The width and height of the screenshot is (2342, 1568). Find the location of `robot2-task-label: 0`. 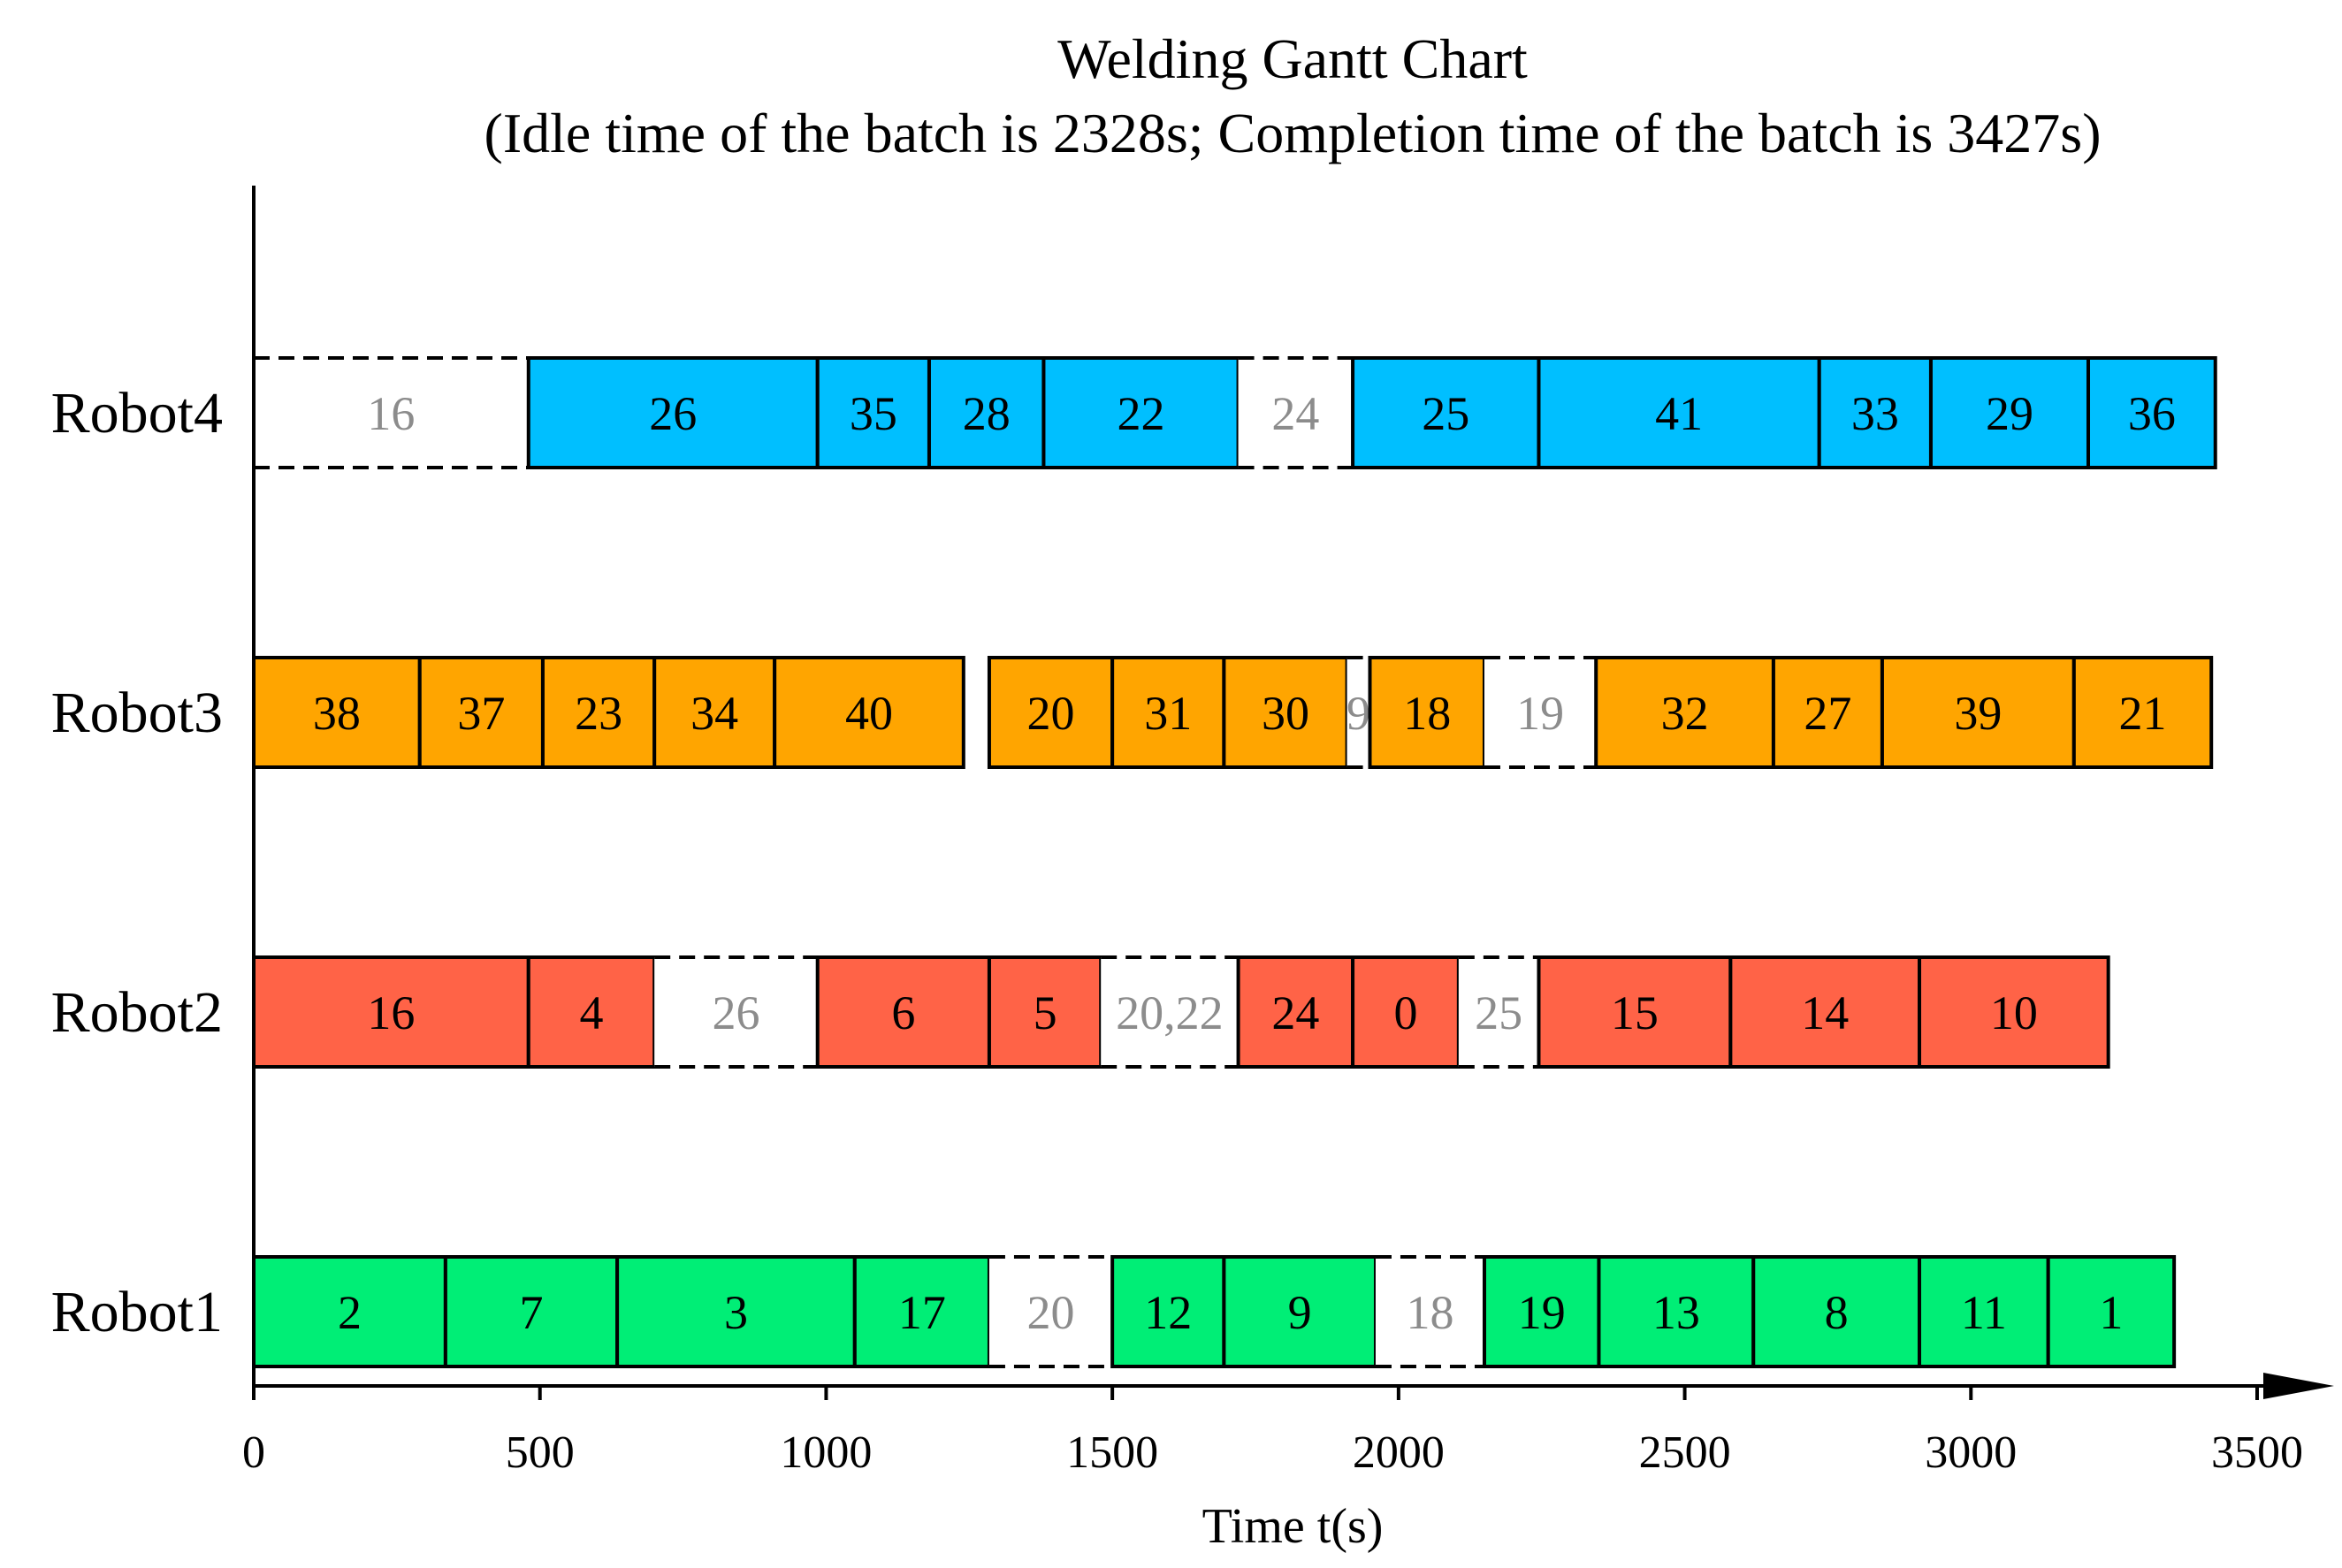

robot2-task-label: 0 is located at coordinates (1405, 1013).